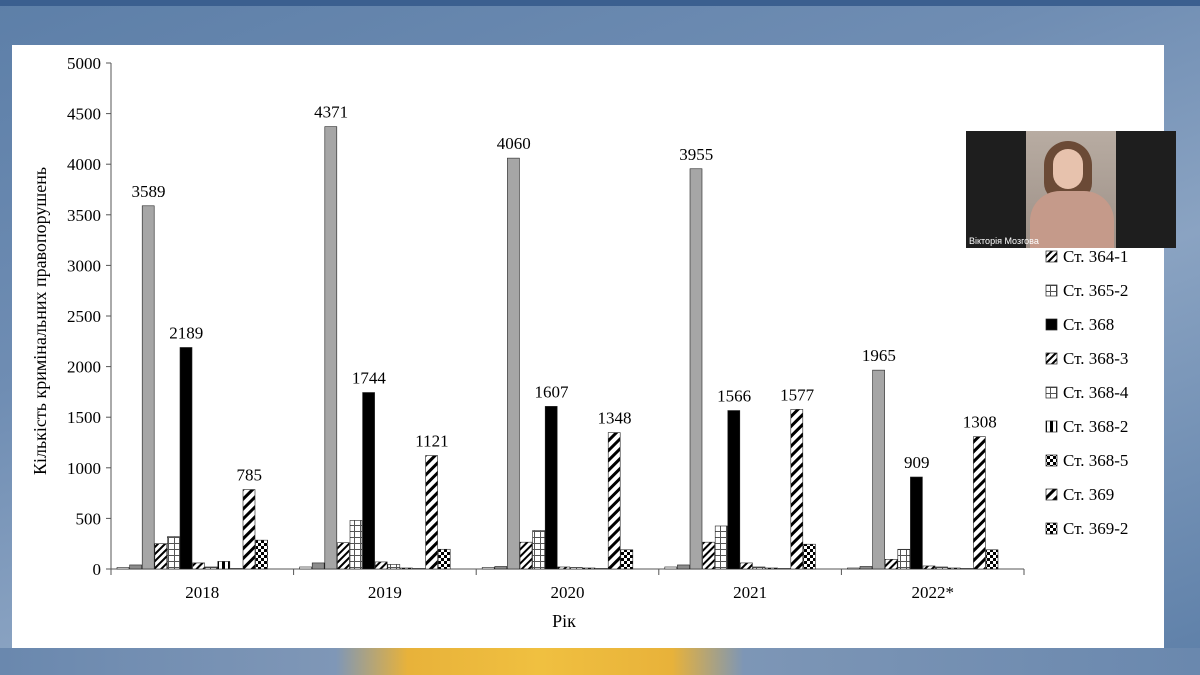 Image resolution: width=1200 pixels, height=675 pixels. What do you see at coordinates (879, 355) in the screenshot?
I see `data-label: 1965` at bounding box center [879, 355].